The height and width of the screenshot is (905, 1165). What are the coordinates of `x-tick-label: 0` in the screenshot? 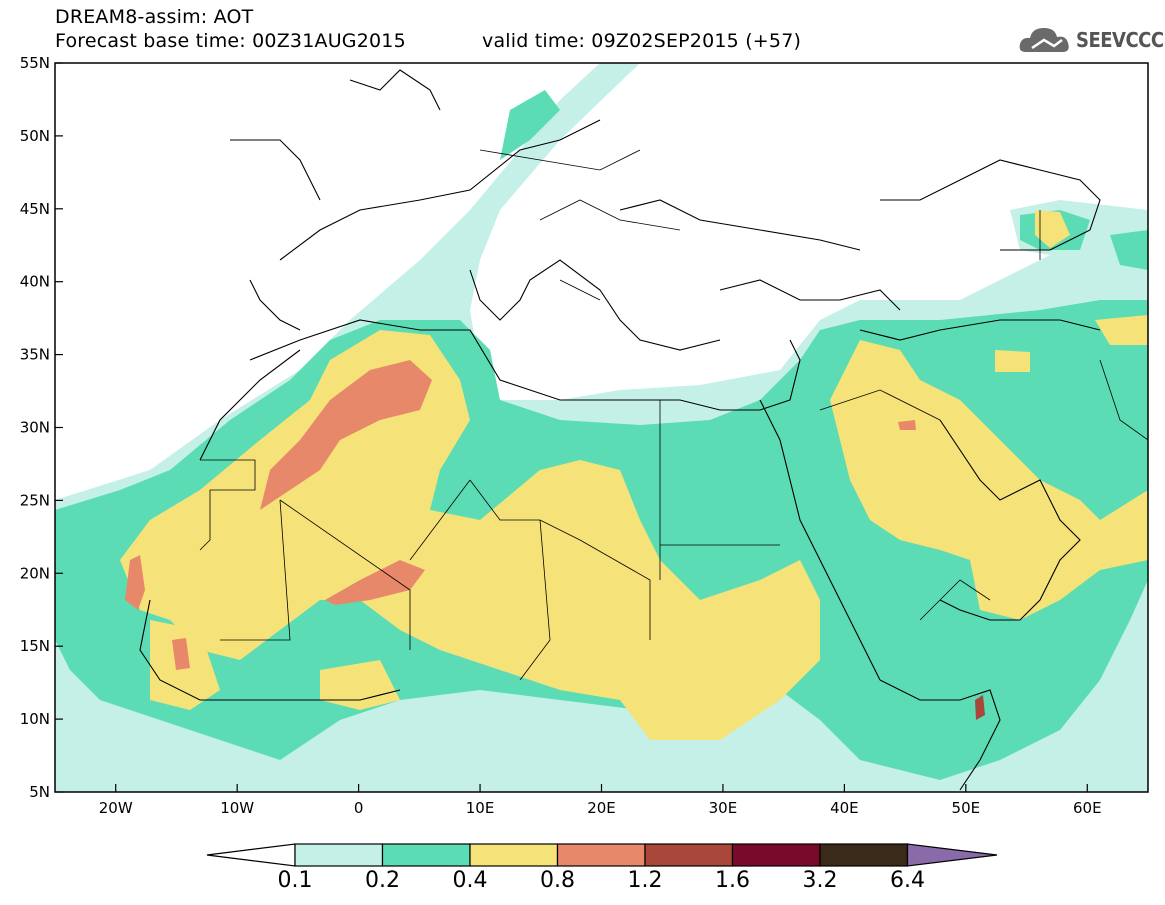 It's located at (359, 808).